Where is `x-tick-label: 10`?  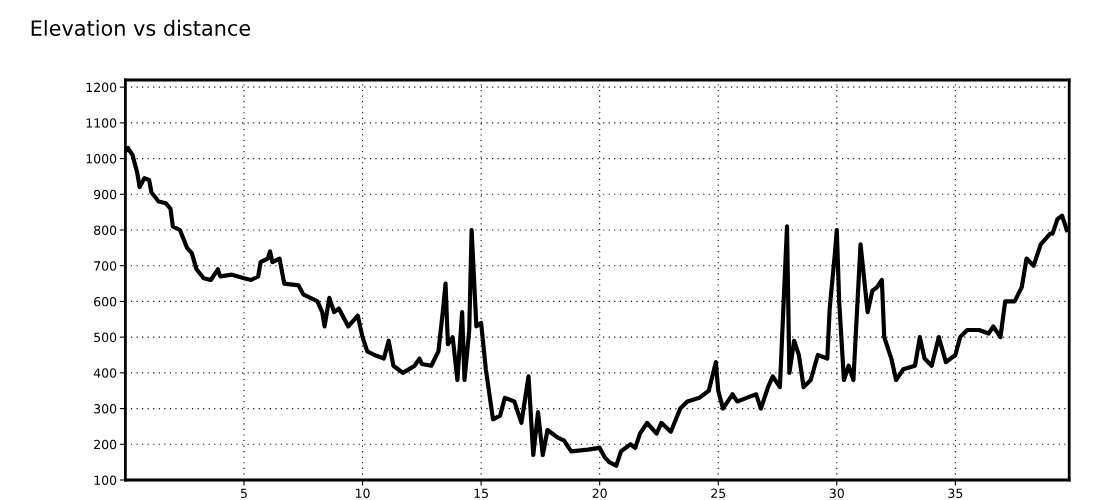 x-tick-label: 10 is located at coordinates (362, 493).